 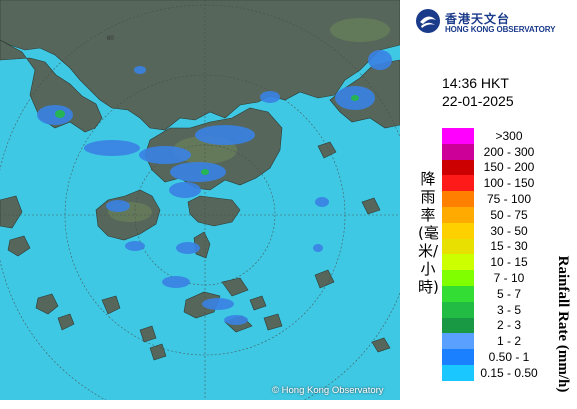 I want to click on range-ring-label: 60, so click(x=110, y=39).